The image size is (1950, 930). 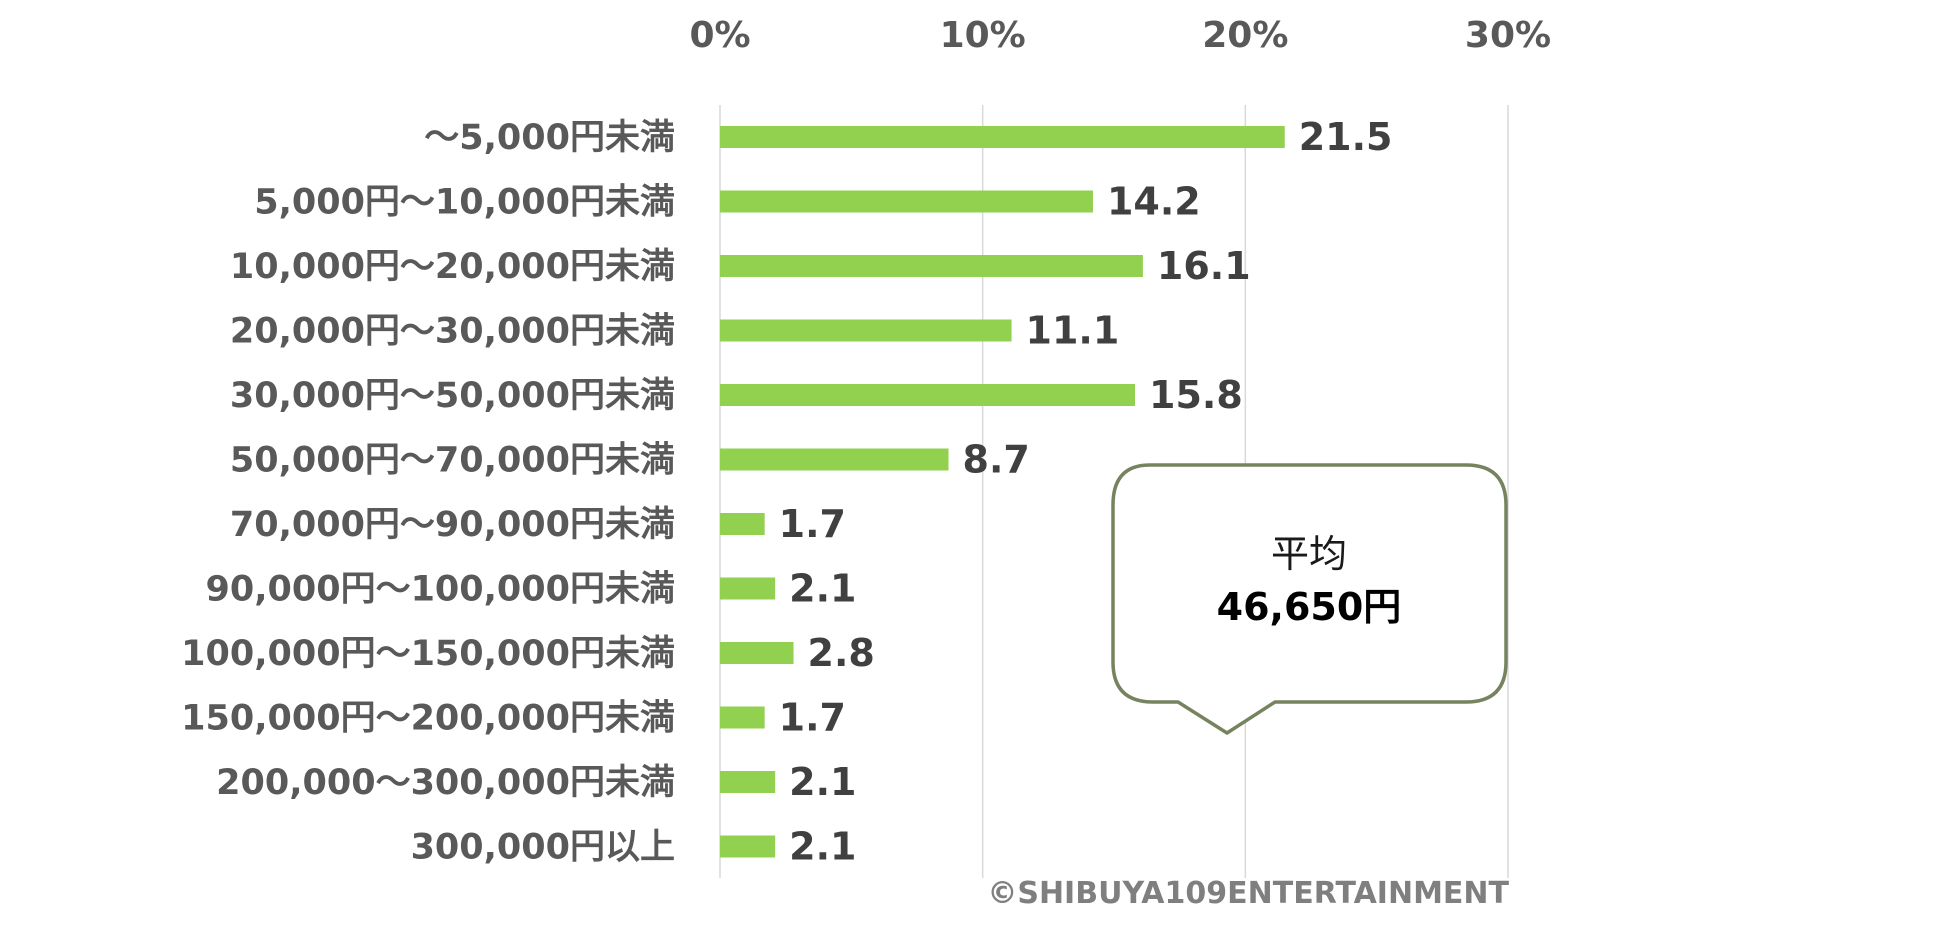 I want to click on category-label: 70,000円〜90,000円未満, so click(x=452, y=525).